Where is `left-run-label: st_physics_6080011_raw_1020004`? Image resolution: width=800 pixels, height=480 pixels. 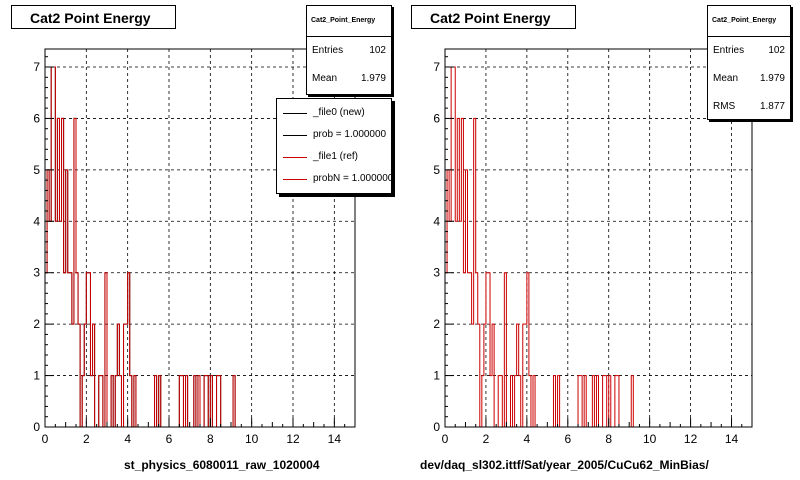 left-run-label: st_physics_6080011_raw_1020004 is located at coordinates (222, 465).